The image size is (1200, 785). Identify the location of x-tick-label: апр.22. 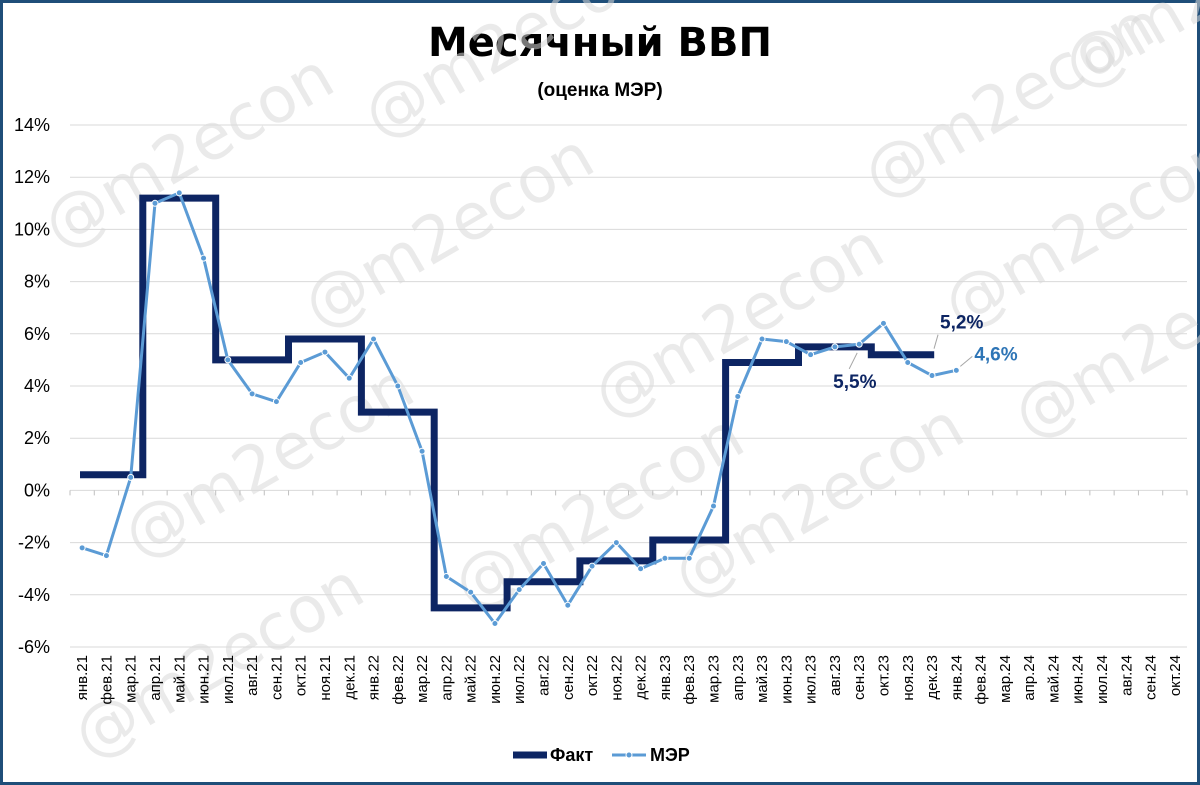
(446, 678).